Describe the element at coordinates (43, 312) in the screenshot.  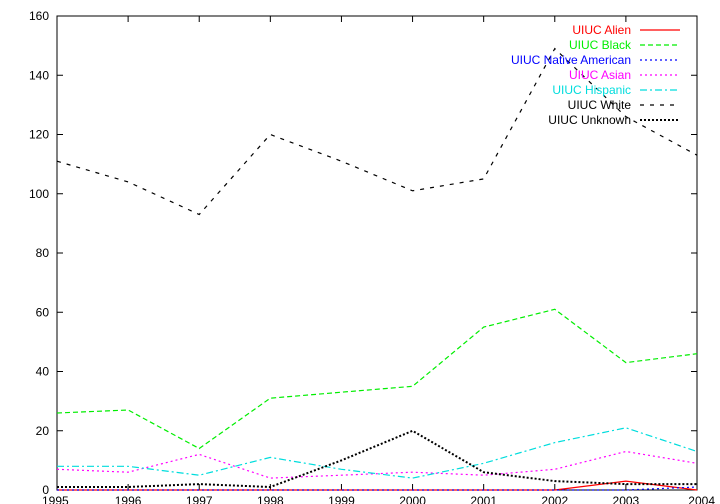
I see `y-tick-label: 60` at that location.